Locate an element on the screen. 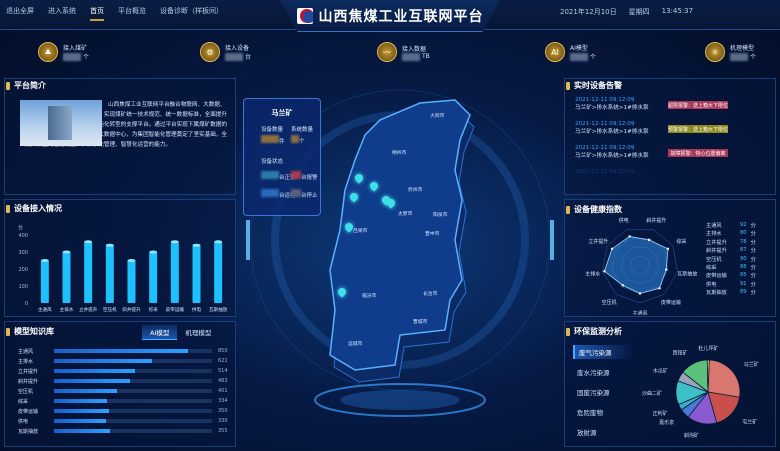 The width and height of the screenshot is (780, 451). x-tick: 主排水 is located at coordinates (67, 309).